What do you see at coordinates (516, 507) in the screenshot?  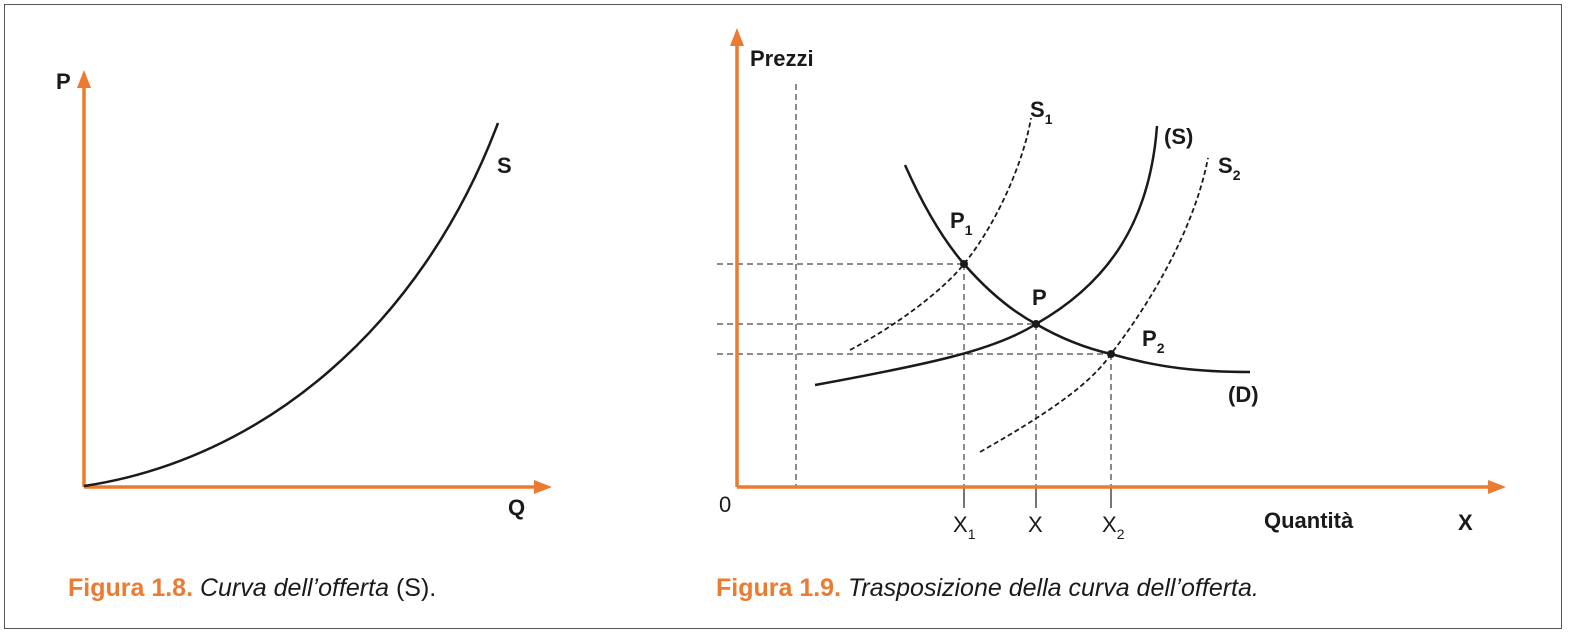 I see `x-axis-label: Q` at bounding box center [516, 507].